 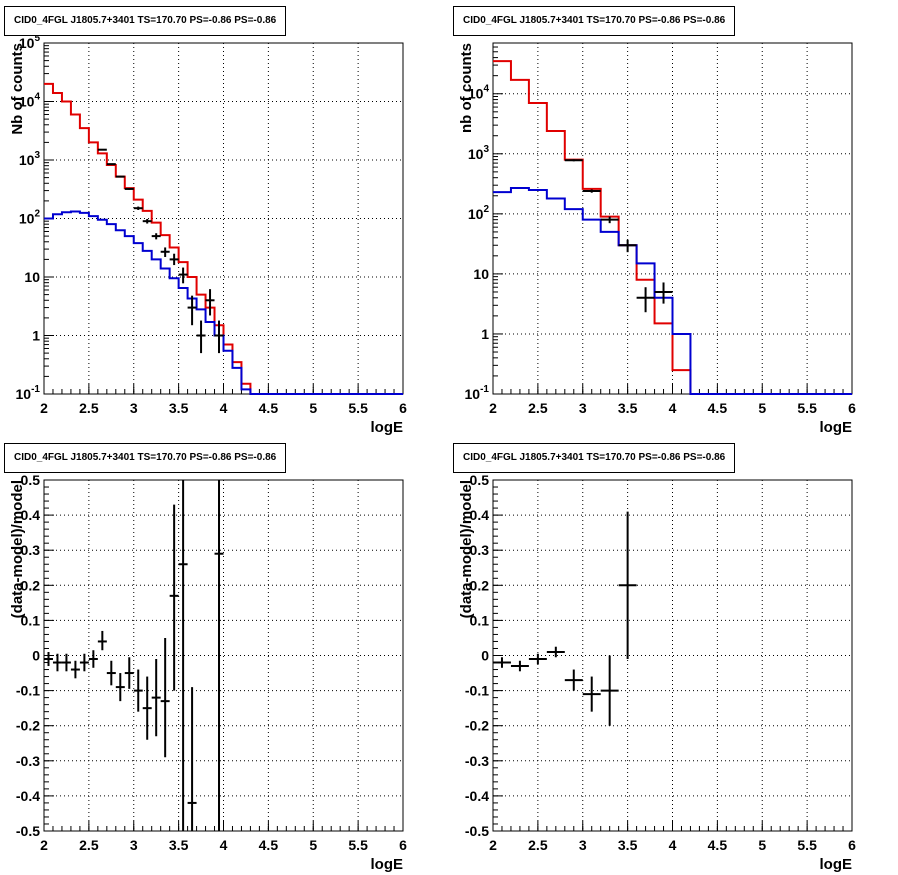 What do you see at coordinates (17, 89) in the screenshot?
I see `y-axis-label: Nb of counts` at bounding box center [17, 89].